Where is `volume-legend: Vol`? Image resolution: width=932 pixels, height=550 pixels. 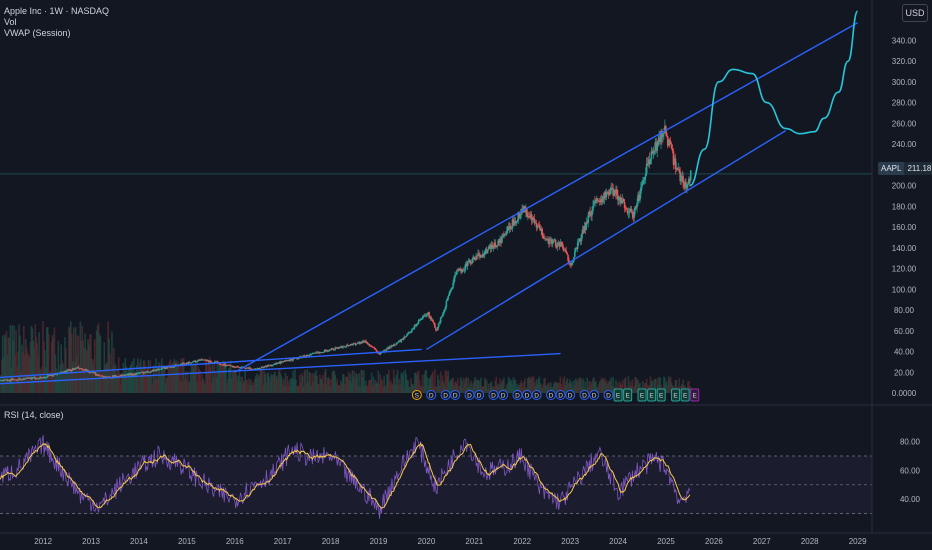
volume-legend: Vol is located at coordinates (10, 22).